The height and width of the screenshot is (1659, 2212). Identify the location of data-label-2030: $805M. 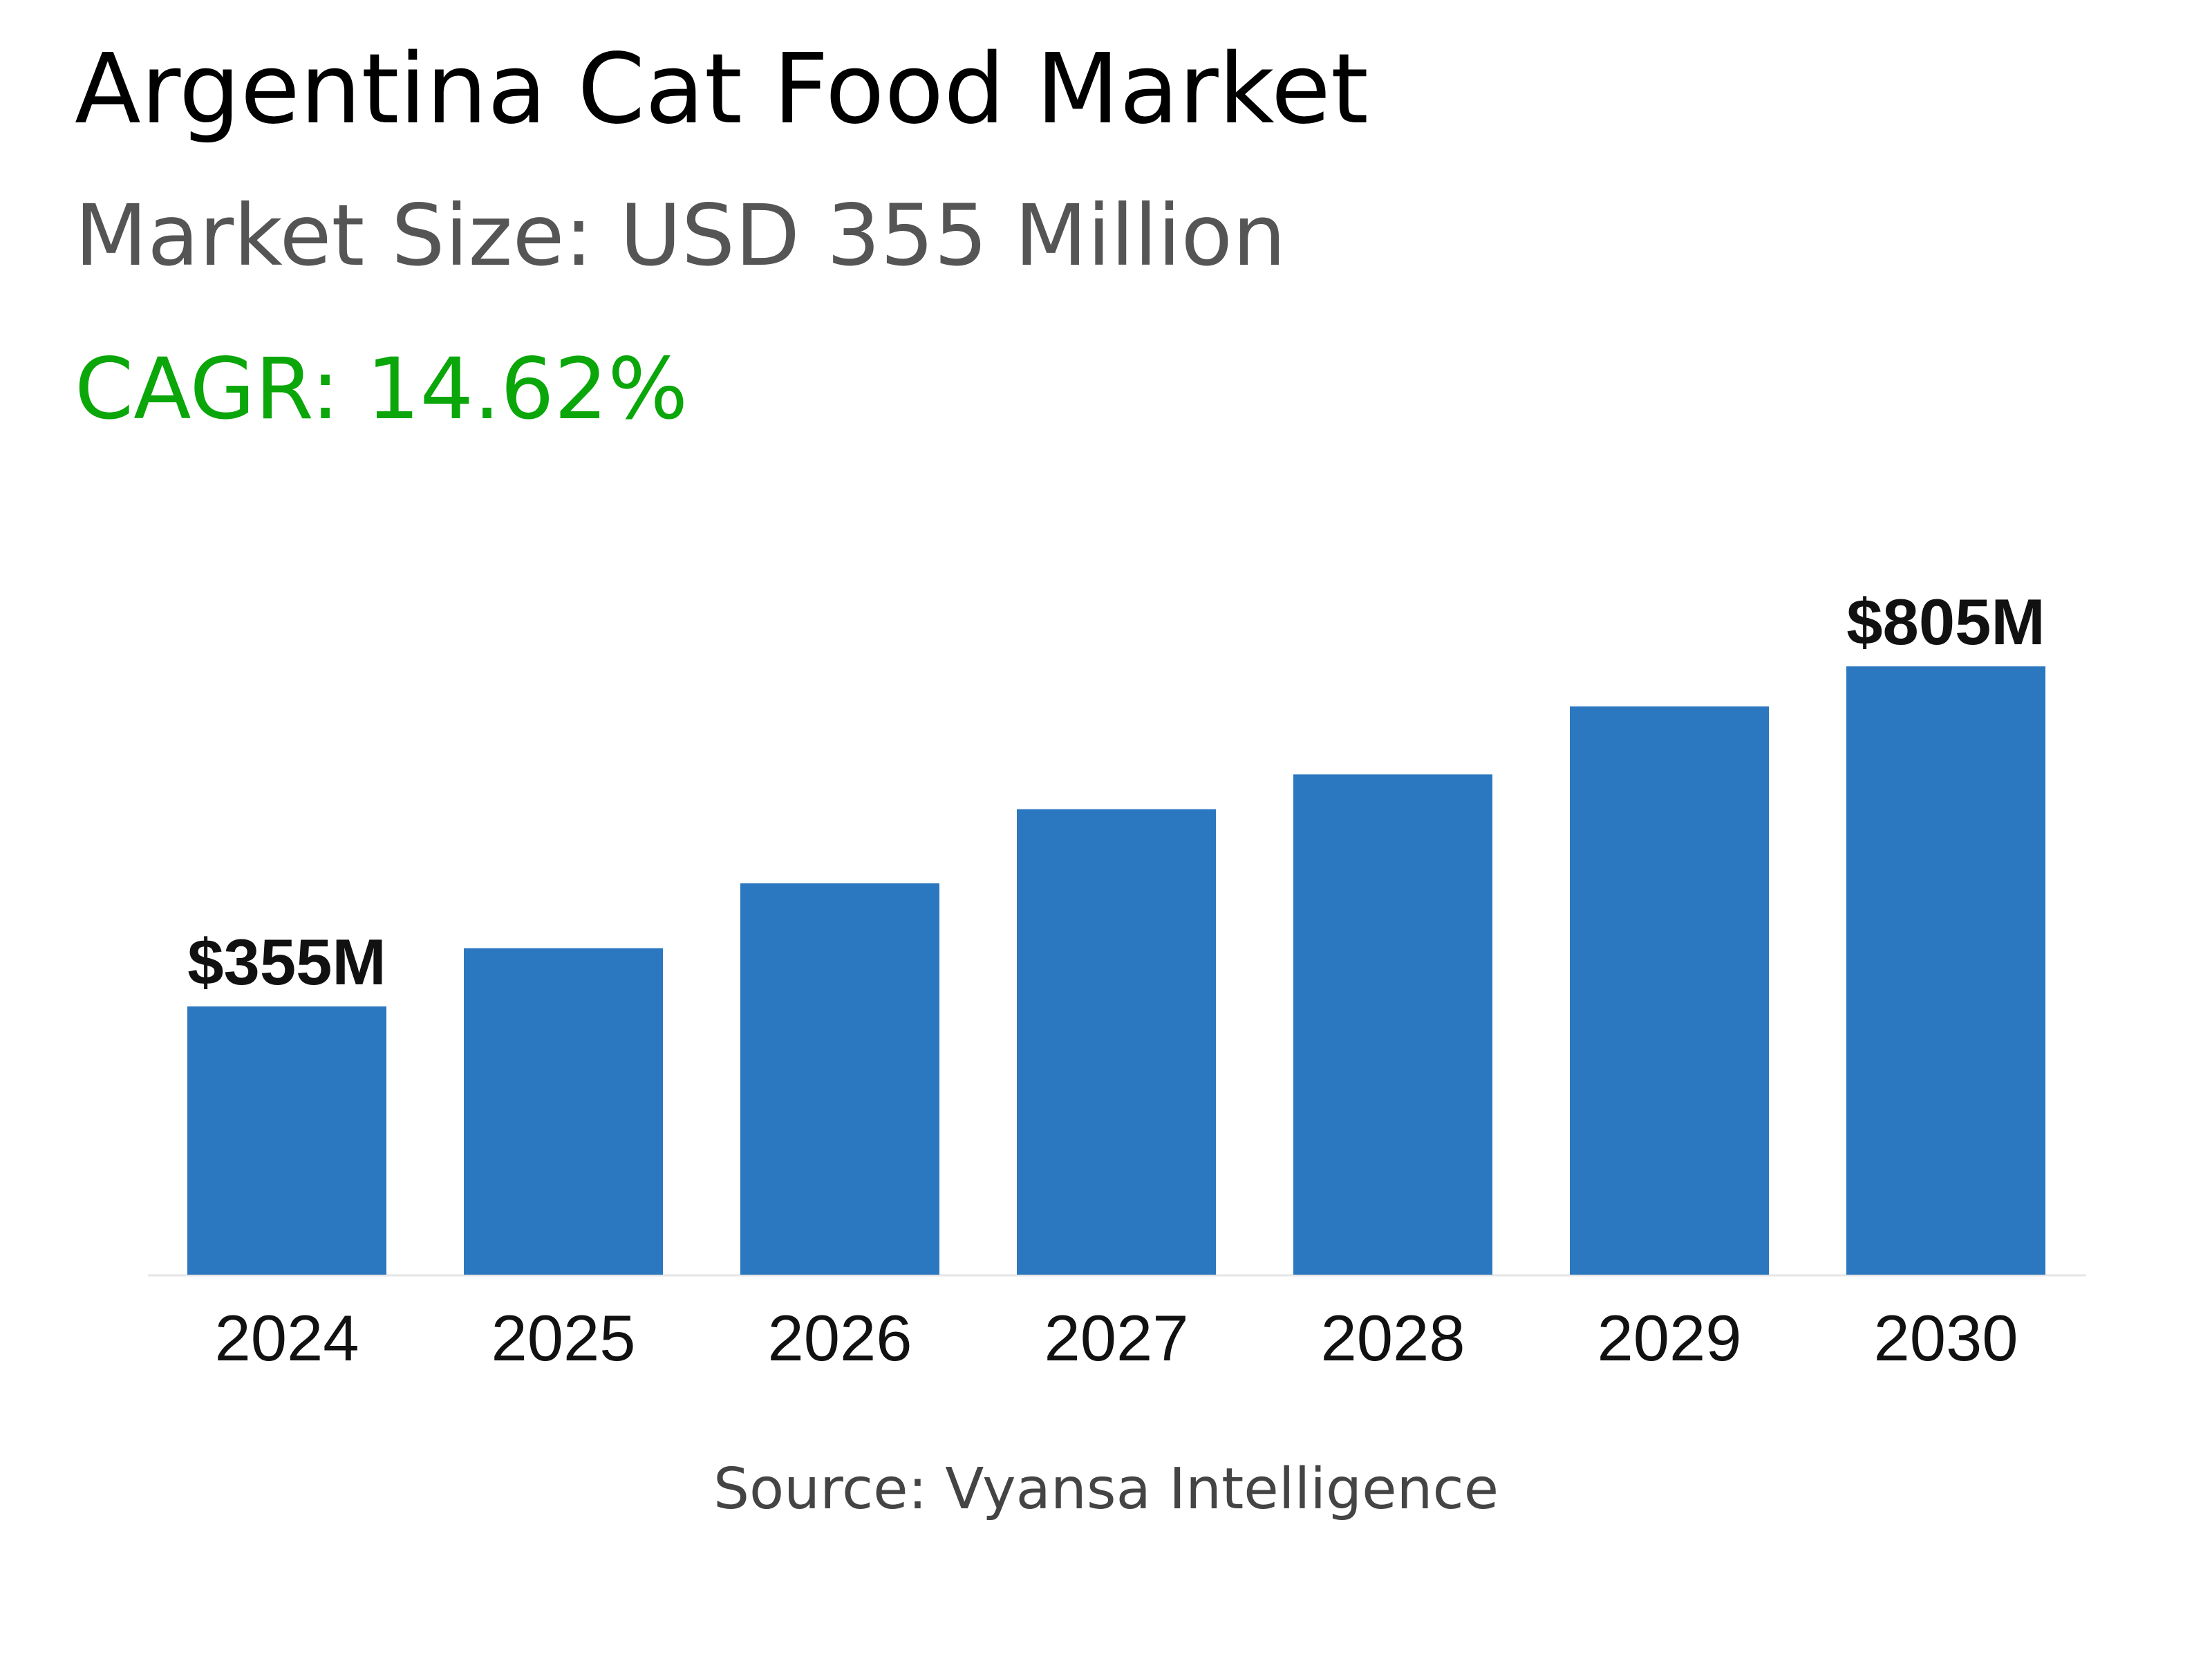
(1946, 622).